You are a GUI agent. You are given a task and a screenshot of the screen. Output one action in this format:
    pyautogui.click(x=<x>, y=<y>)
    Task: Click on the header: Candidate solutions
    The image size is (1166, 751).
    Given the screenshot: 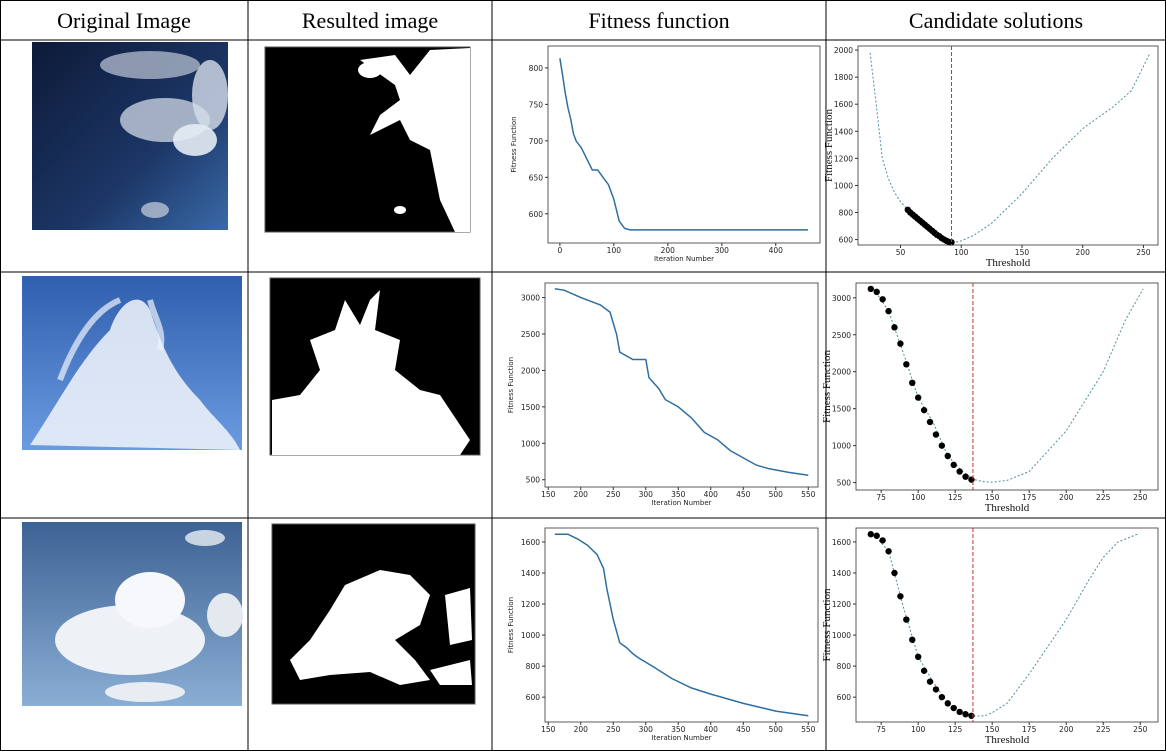 What is the action you would take?
    pyautogui.click(x=996, y=20)
    